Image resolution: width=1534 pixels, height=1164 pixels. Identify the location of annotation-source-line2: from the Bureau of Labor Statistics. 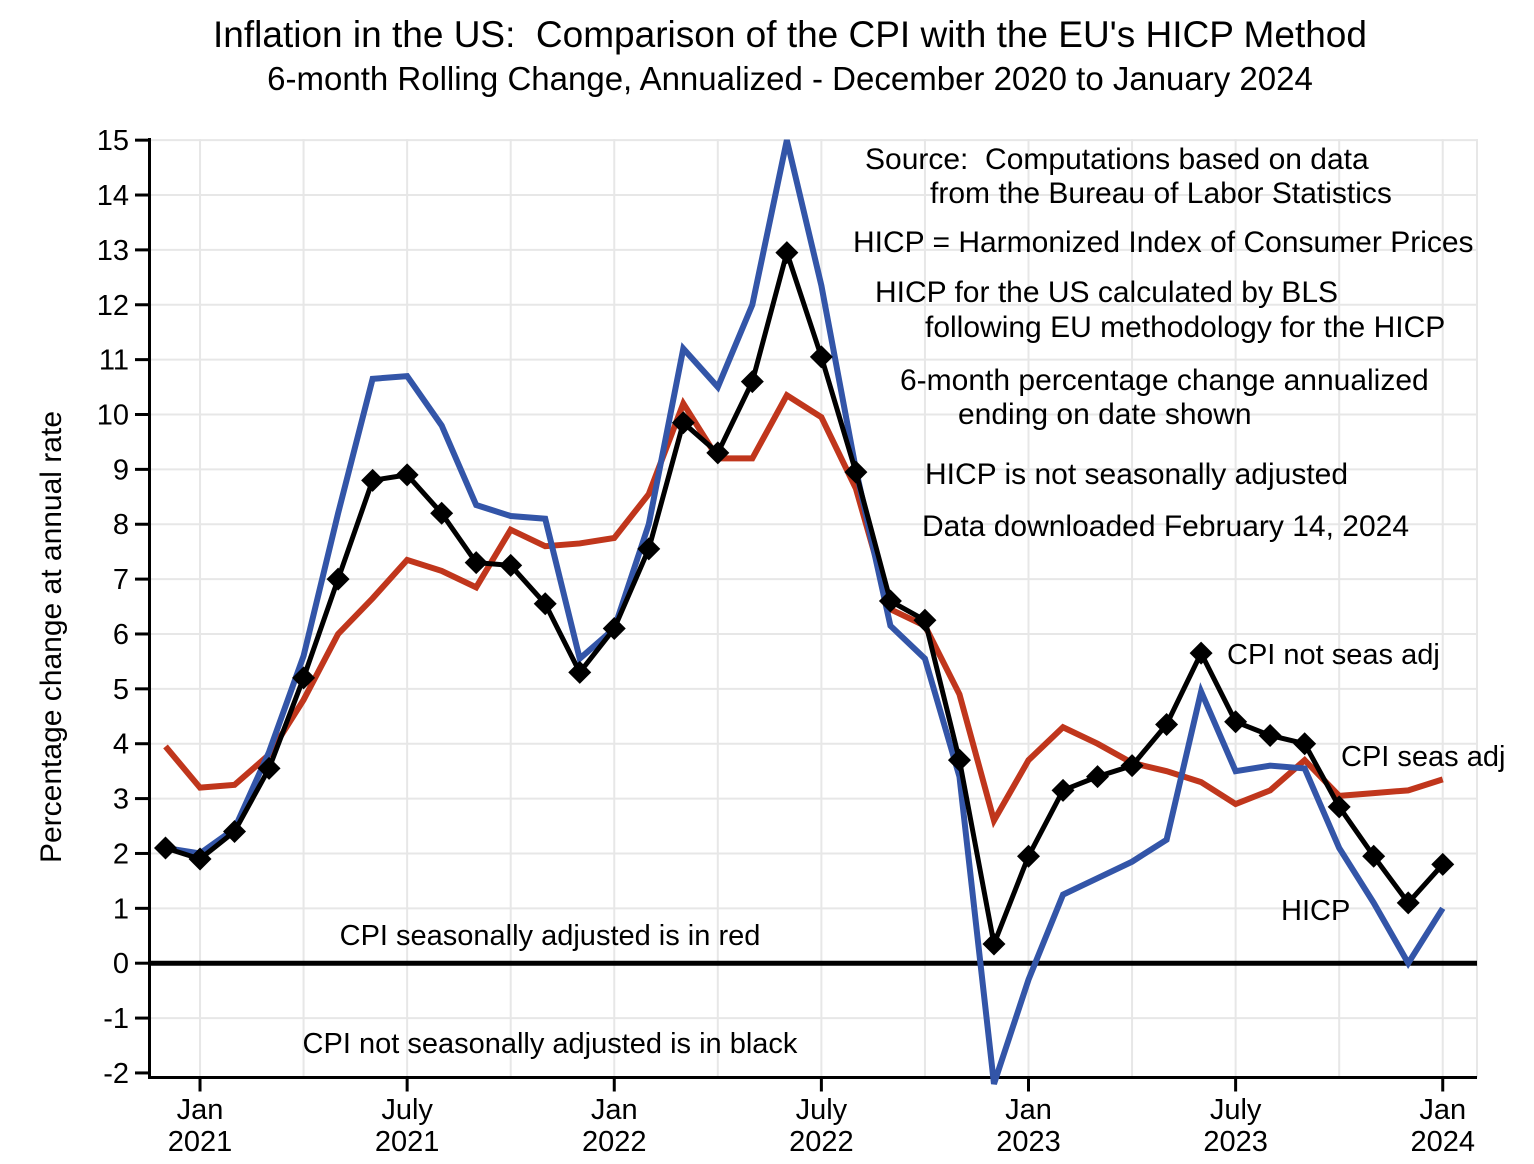
(1161, 193).